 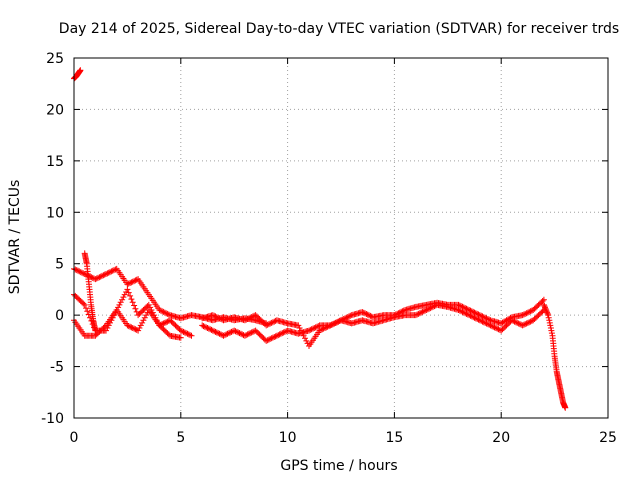 What do you see at coordinates (501, 438) in the screenshot?
I see `x-tick-label: 20` at bounding box center [501, 438].